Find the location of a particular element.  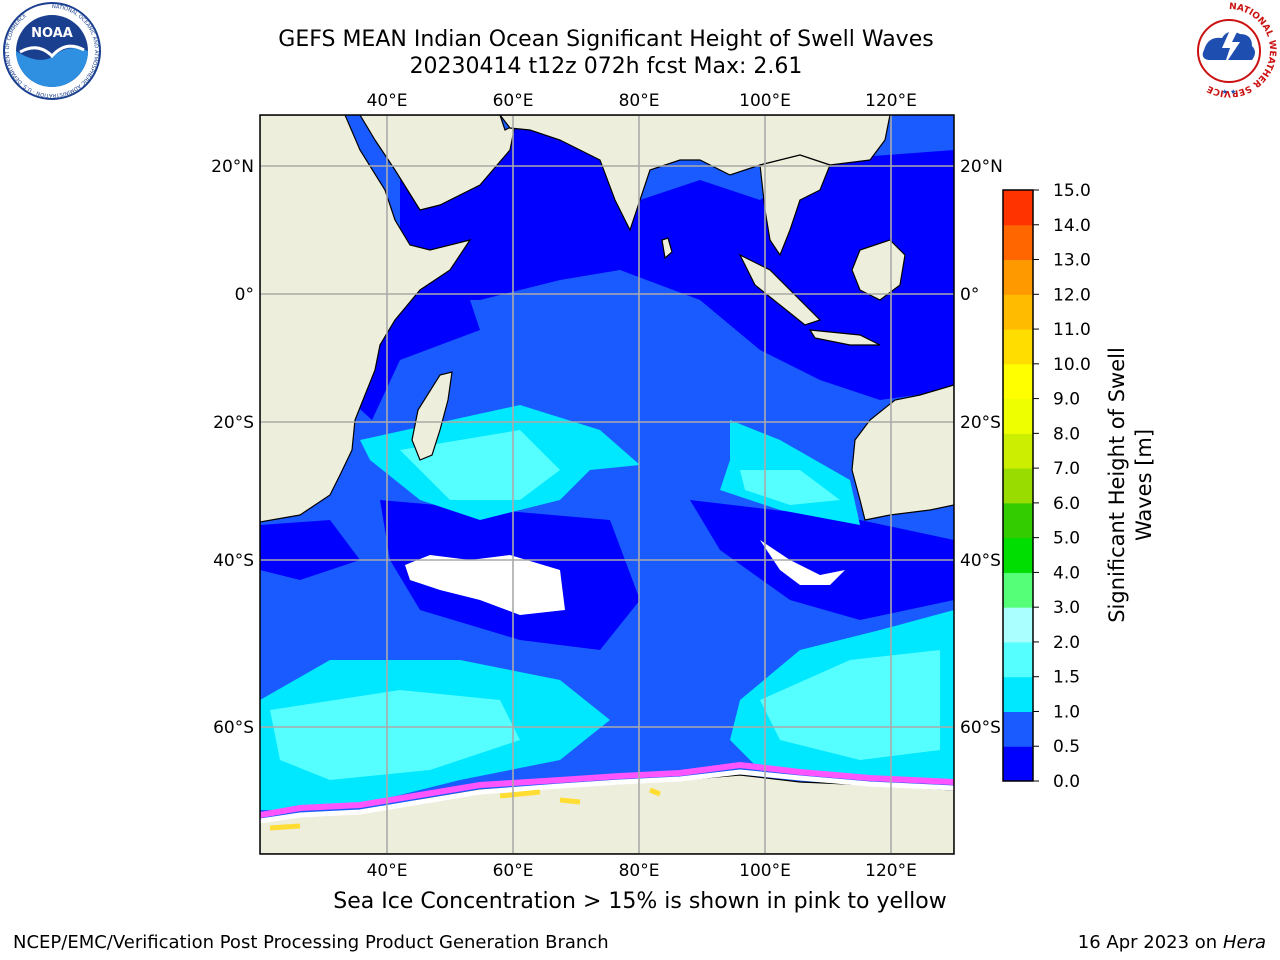

sea-ice-edge is located at coordinates (607, 789).